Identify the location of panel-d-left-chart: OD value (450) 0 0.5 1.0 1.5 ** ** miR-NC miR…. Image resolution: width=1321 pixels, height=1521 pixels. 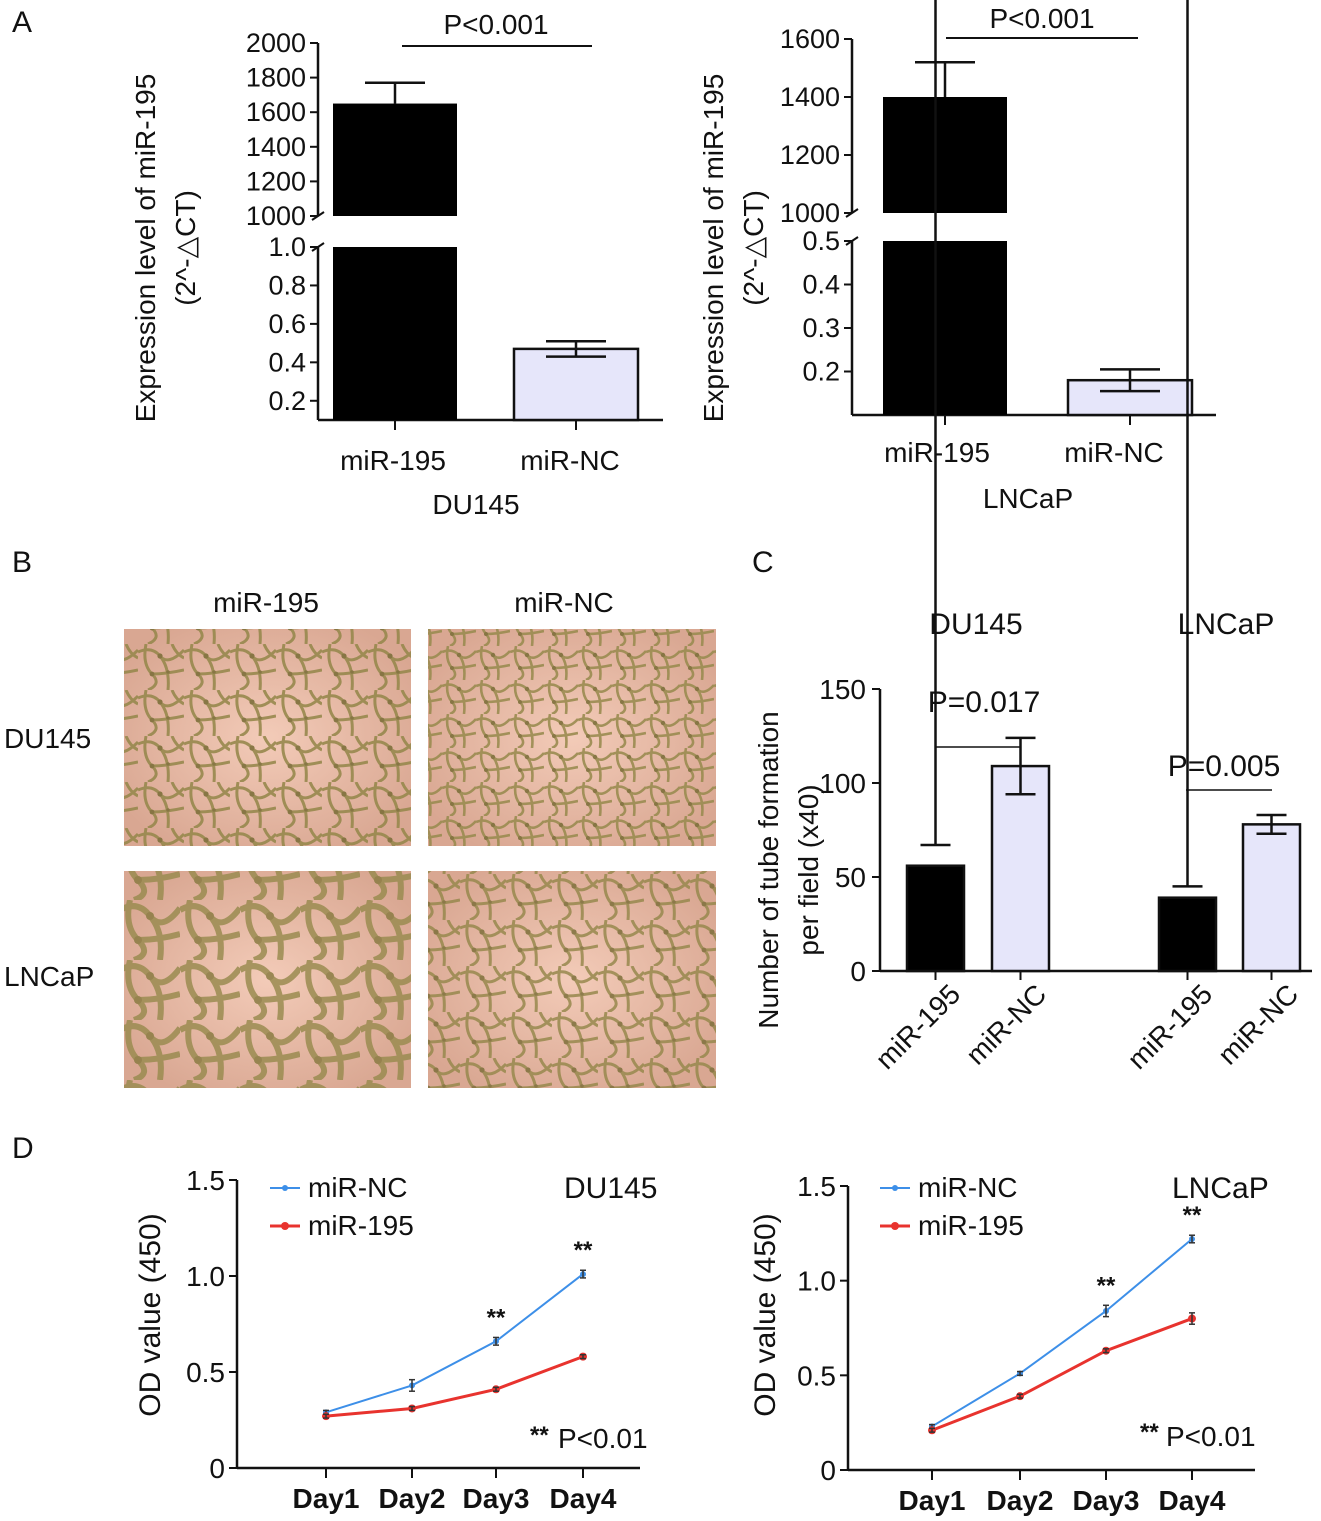
(395, 1339).